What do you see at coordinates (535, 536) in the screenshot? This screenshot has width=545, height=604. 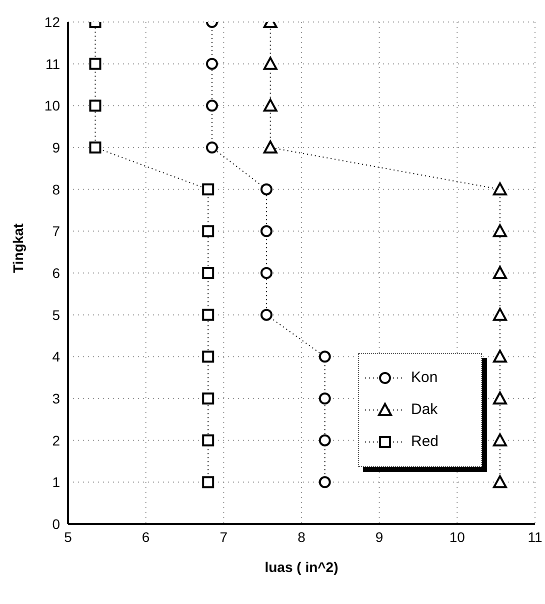 I see `x-tick-label: 11` at bounding box center [535, 536].